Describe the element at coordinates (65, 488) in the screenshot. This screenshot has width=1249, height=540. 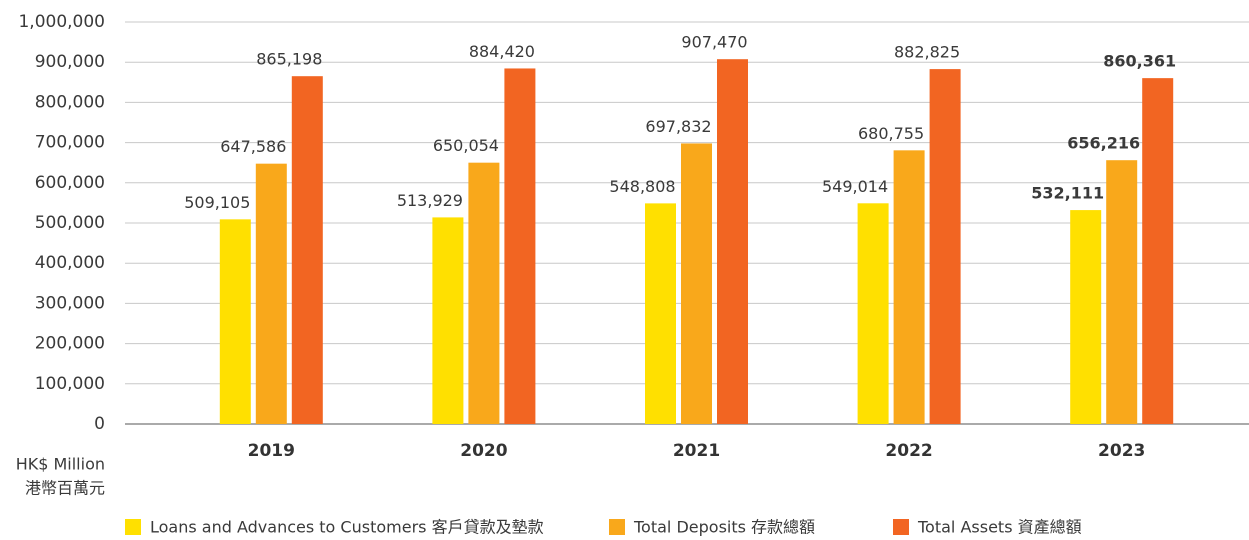
I see `y-unit-label: 港幣百萬元` at that location.